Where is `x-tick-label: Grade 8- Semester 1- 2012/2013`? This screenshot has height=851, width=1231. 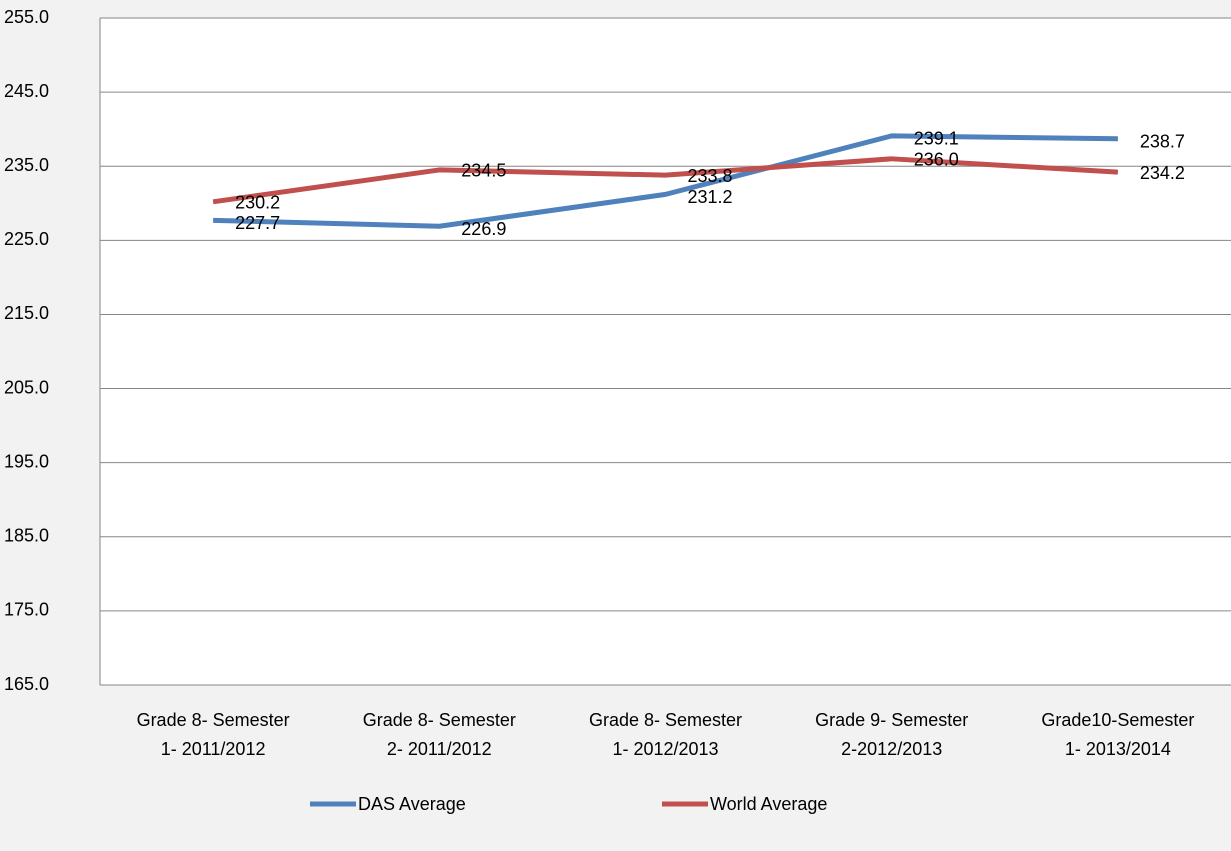 x-tick-label: Grade 8- Semester 1- 2012/2013 is located at coordinates (665, 734).